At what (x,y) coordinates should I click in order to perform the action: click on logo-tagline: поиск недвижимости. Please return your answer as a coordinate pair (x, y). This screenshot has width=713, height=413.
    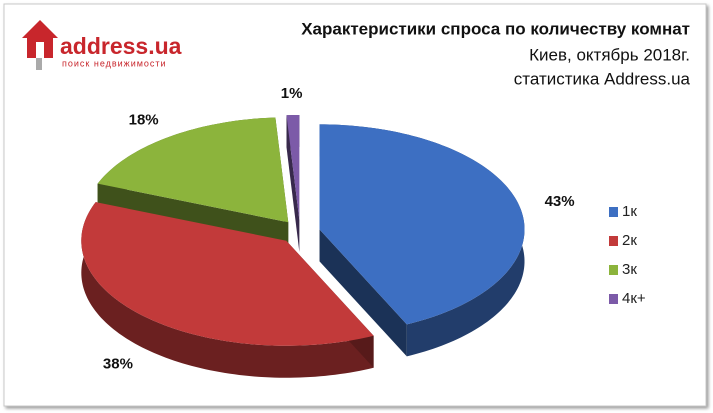
    Looking at the image, I should click on (114, 63).